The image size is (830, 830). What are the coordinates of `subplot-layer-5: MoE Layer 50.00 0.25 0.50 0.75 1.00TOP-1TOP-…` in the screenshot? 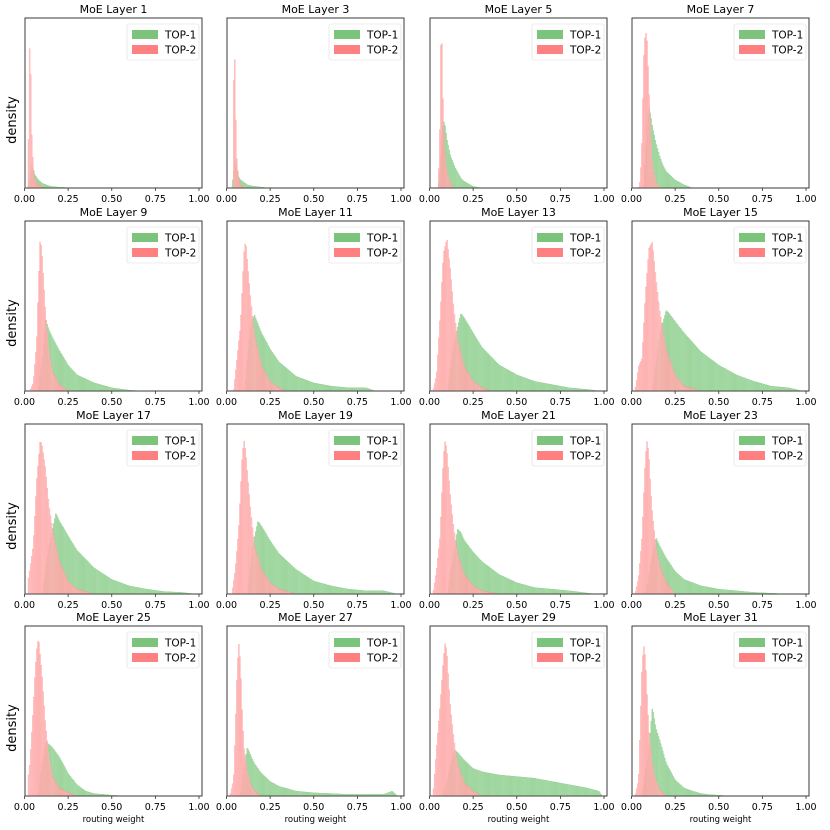 It's located at (517, 104).